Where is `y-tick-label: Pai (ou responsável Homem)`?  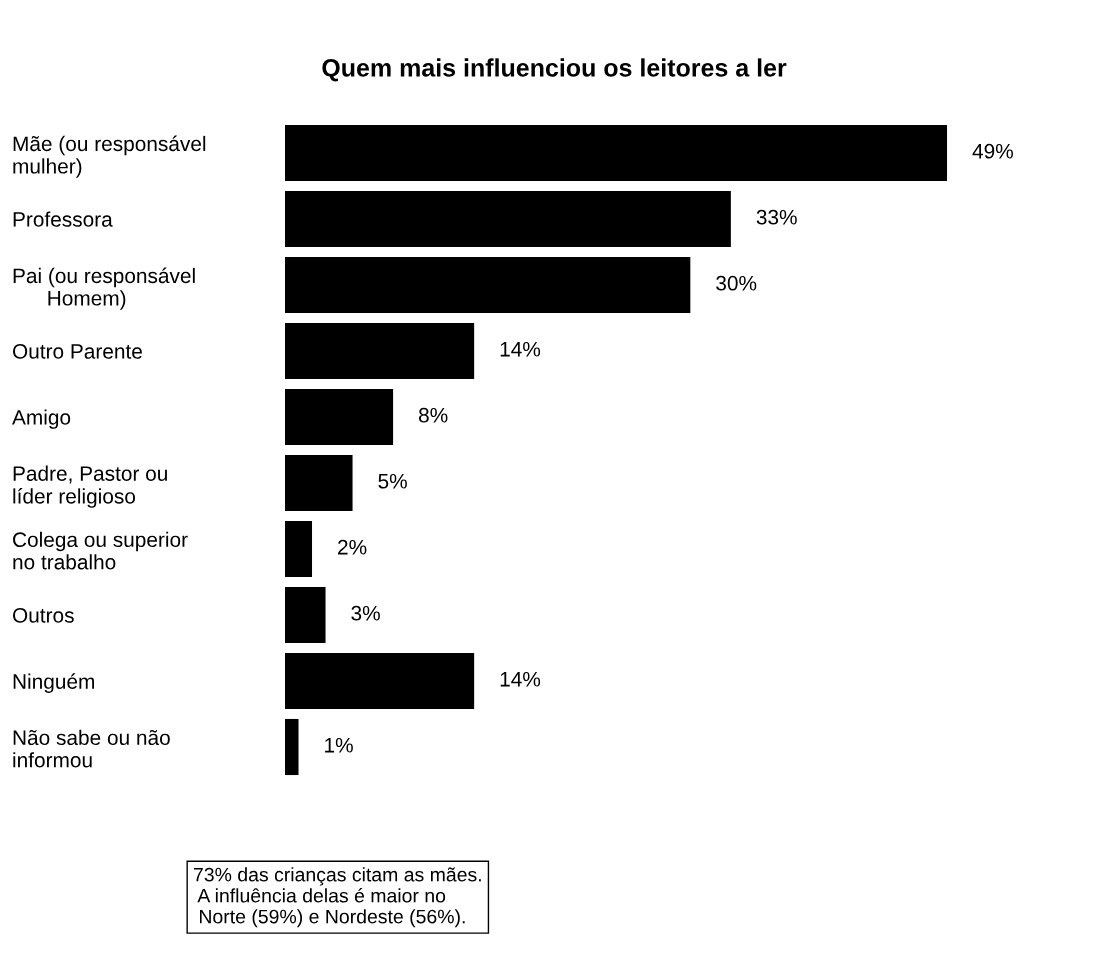 y-tick-label: Pai (ou responsável Homem) is located at coordinates (104, 288).